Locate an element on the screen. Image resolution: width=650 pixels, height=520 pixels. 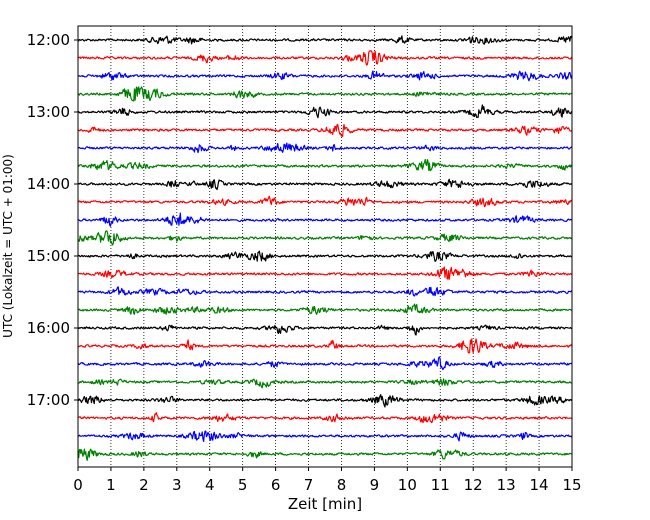
y-tick-label: 15:00 is located at coordinates (48, 256).